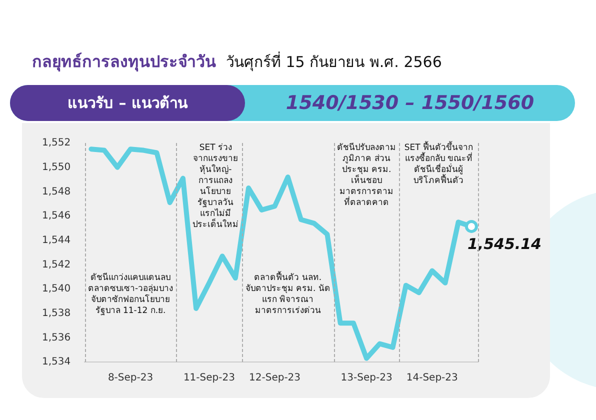 The width and height of the screenshot is (596, 420). I want to click on x-tick-label: 14-Sep-23, so click(432, 378).